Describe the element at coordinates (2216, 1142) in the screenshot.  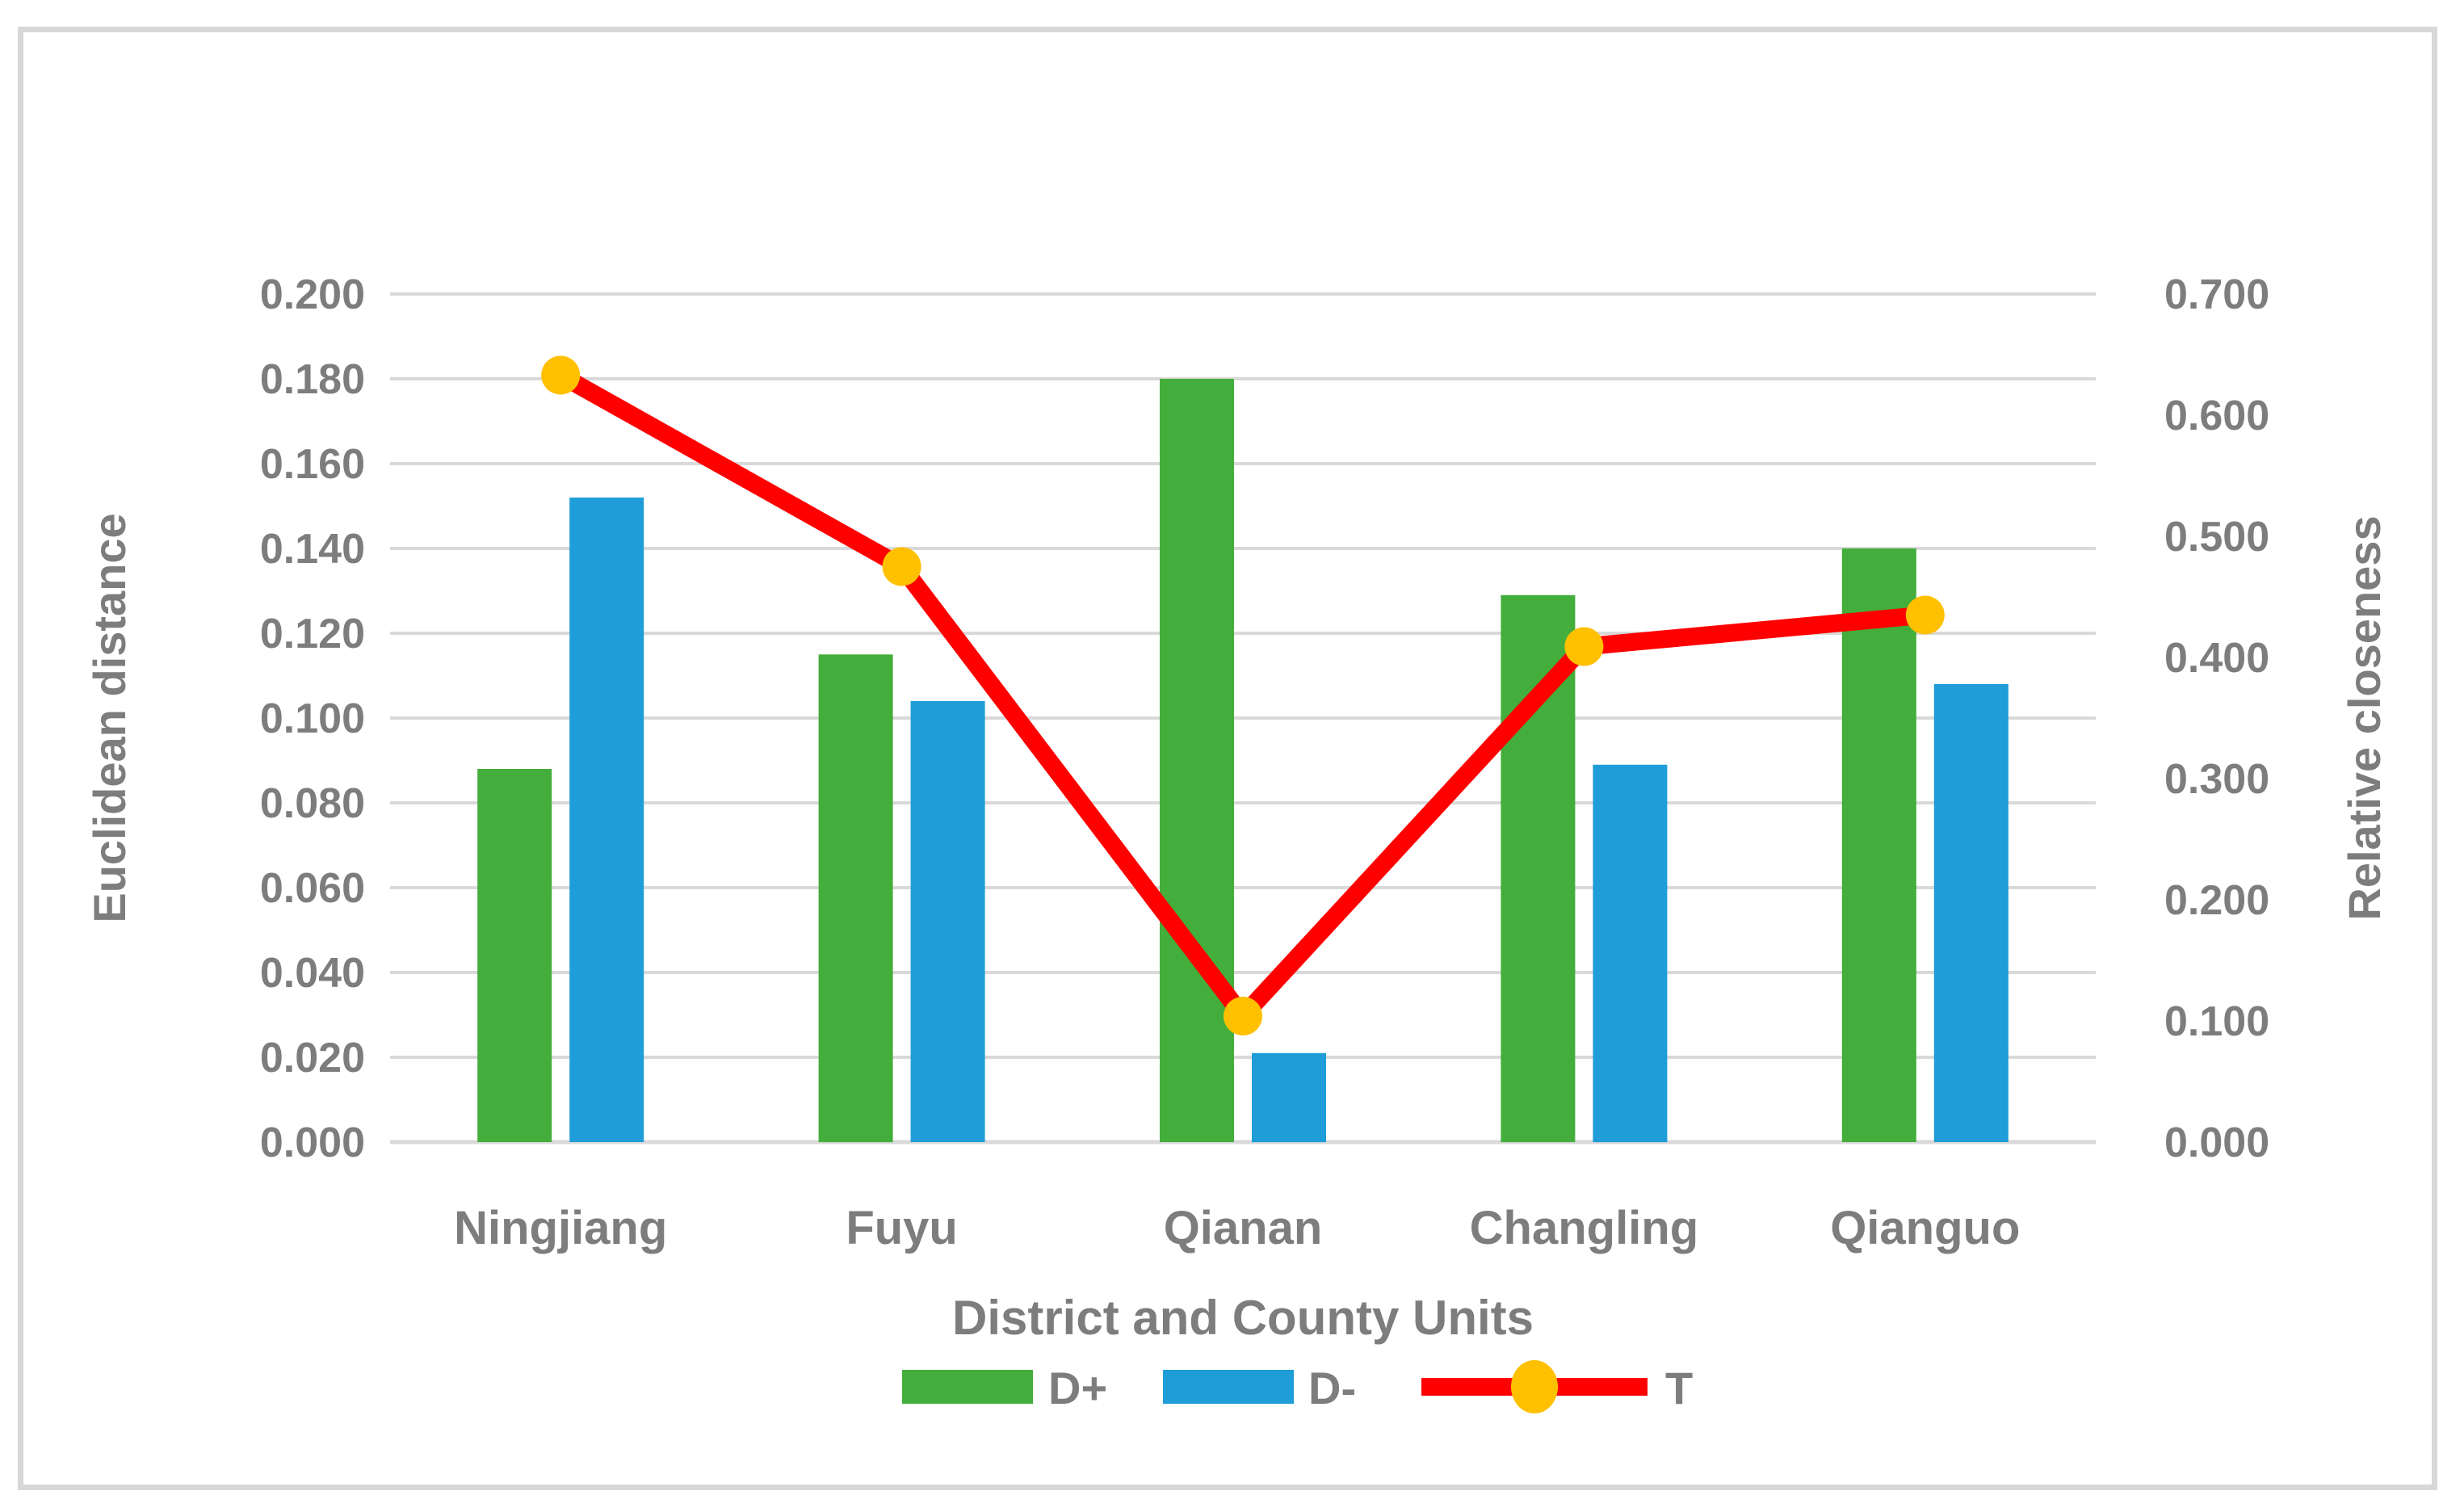
I see `right-axis-tick-label: 0.000` at that location.